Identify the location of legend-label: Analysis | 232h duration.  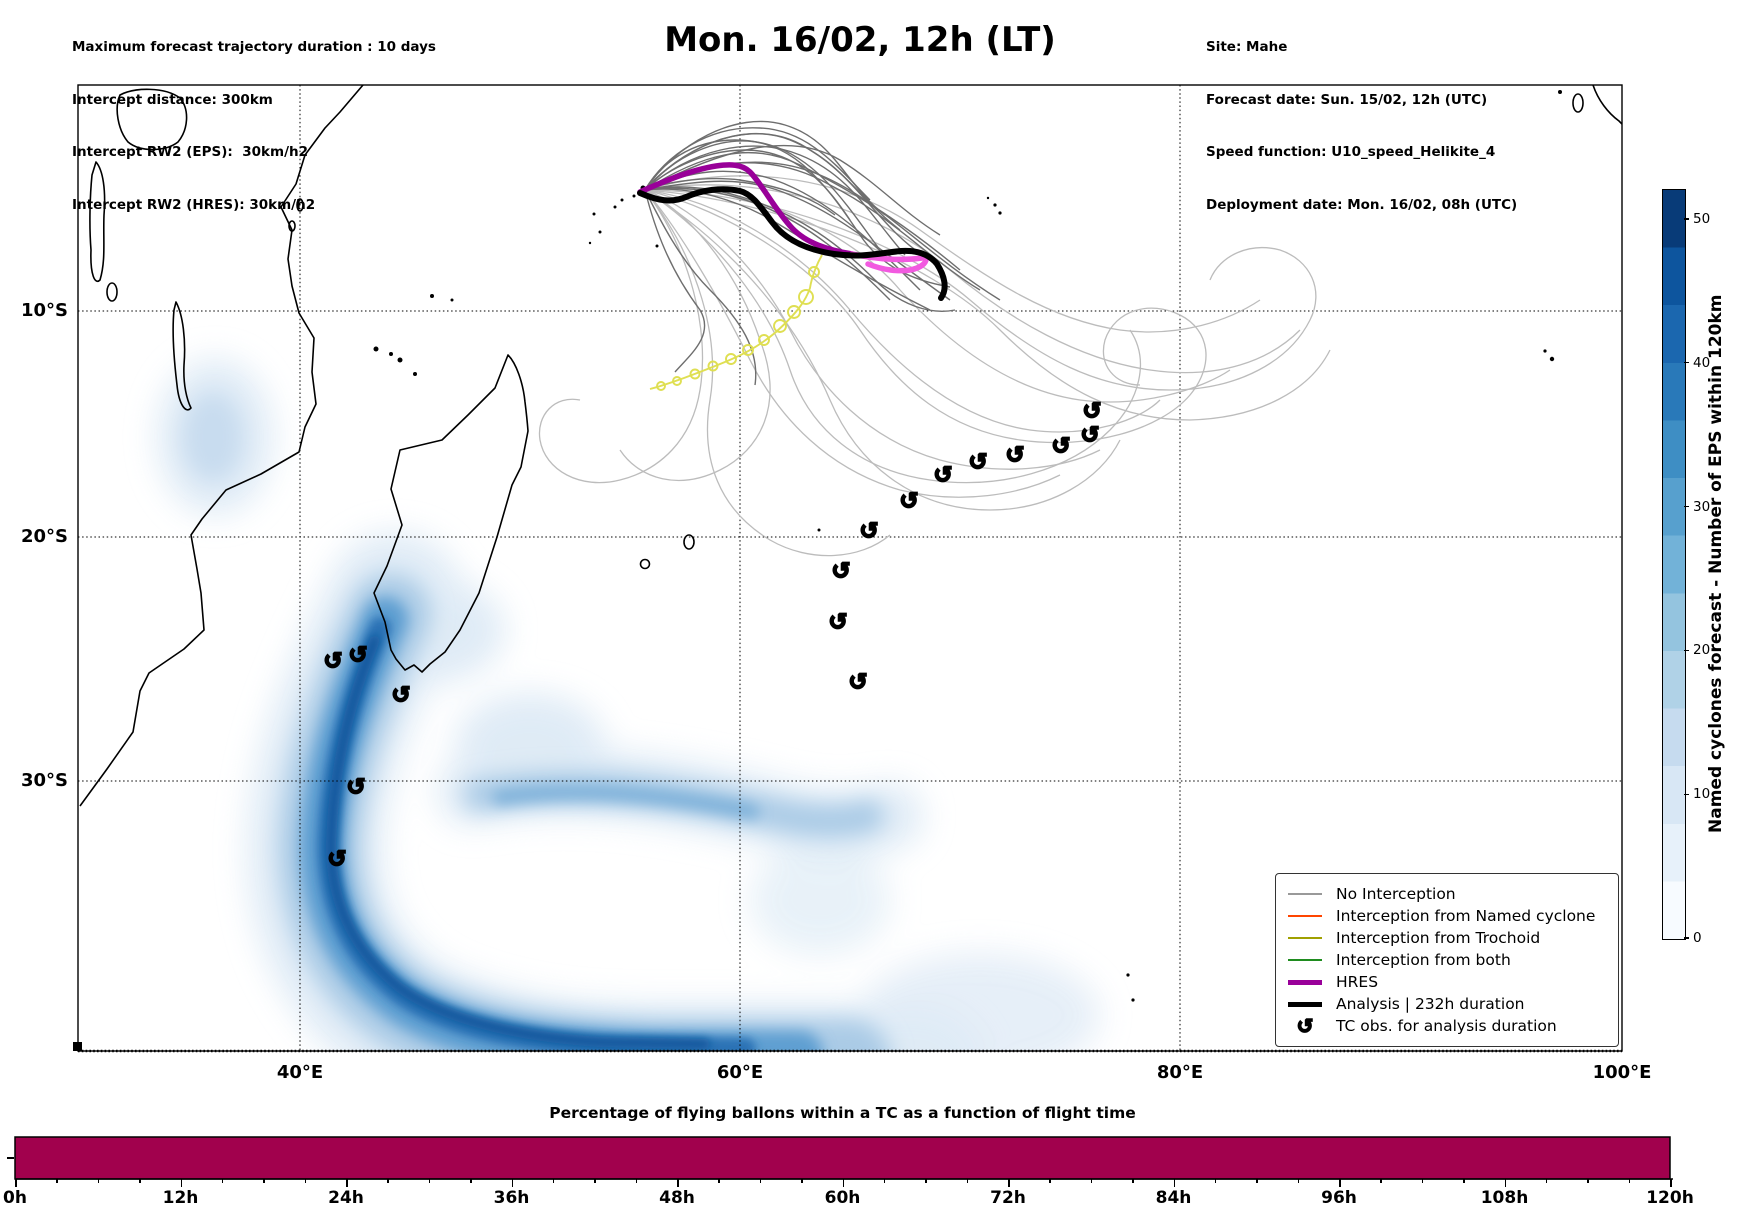
(1430, 1004).